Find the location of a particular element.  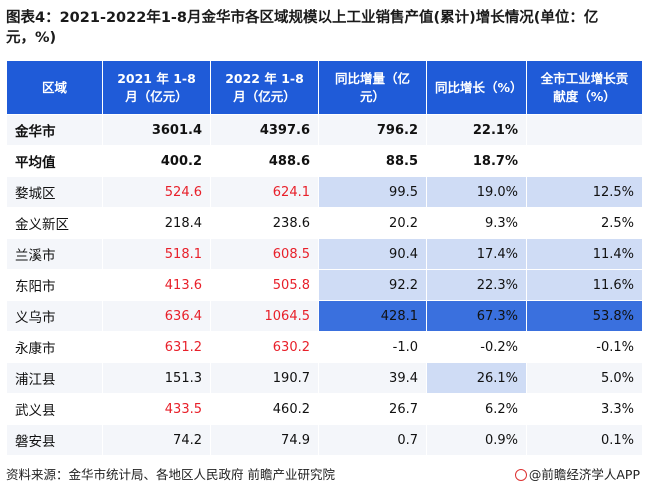

header-increase: 同比增量（亿元） is located at coordinates (372, 87).